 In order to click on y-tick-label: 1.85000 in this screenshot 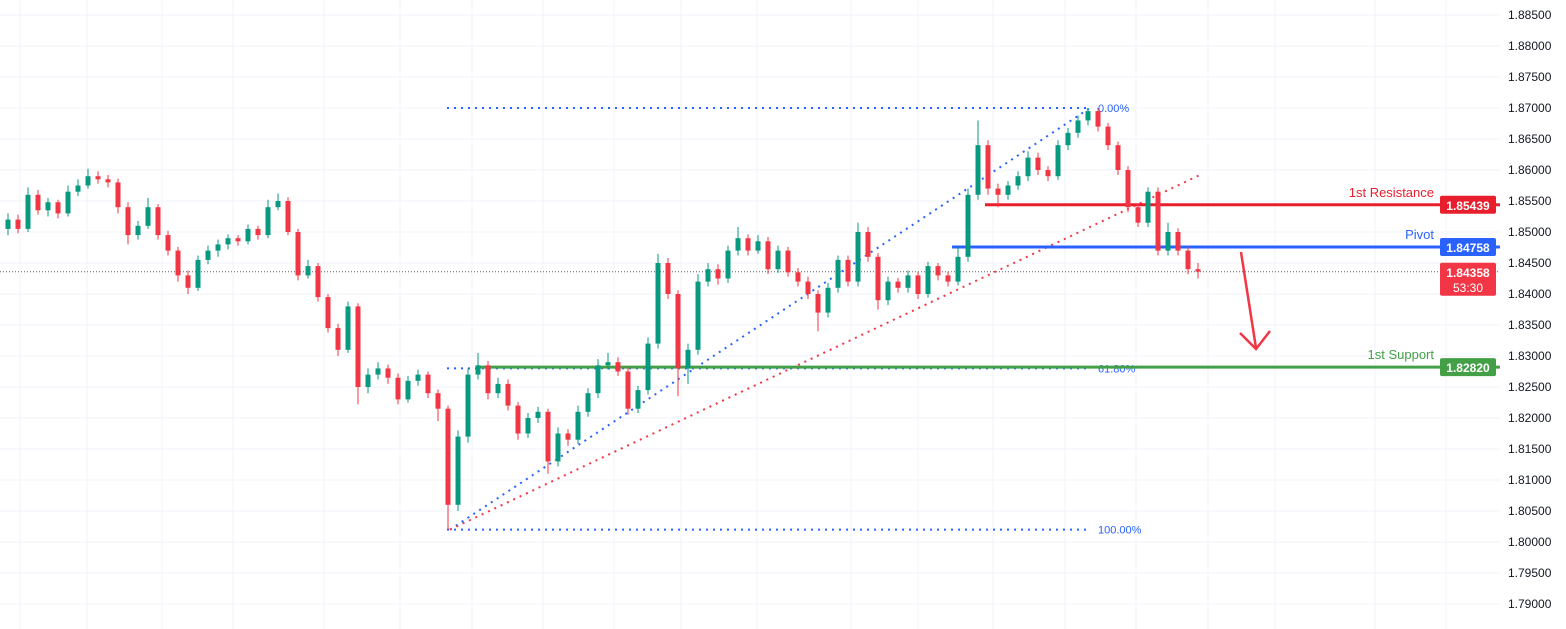, I will do `click(1530, 232)`.